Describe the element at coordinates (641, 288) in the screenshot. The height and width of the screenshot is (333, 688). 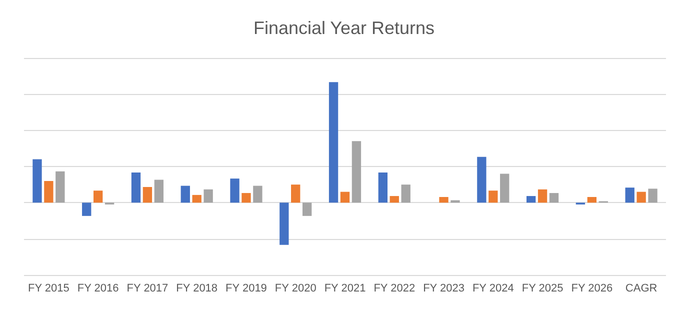
I see `x-tick-label: CAGR` at that location.